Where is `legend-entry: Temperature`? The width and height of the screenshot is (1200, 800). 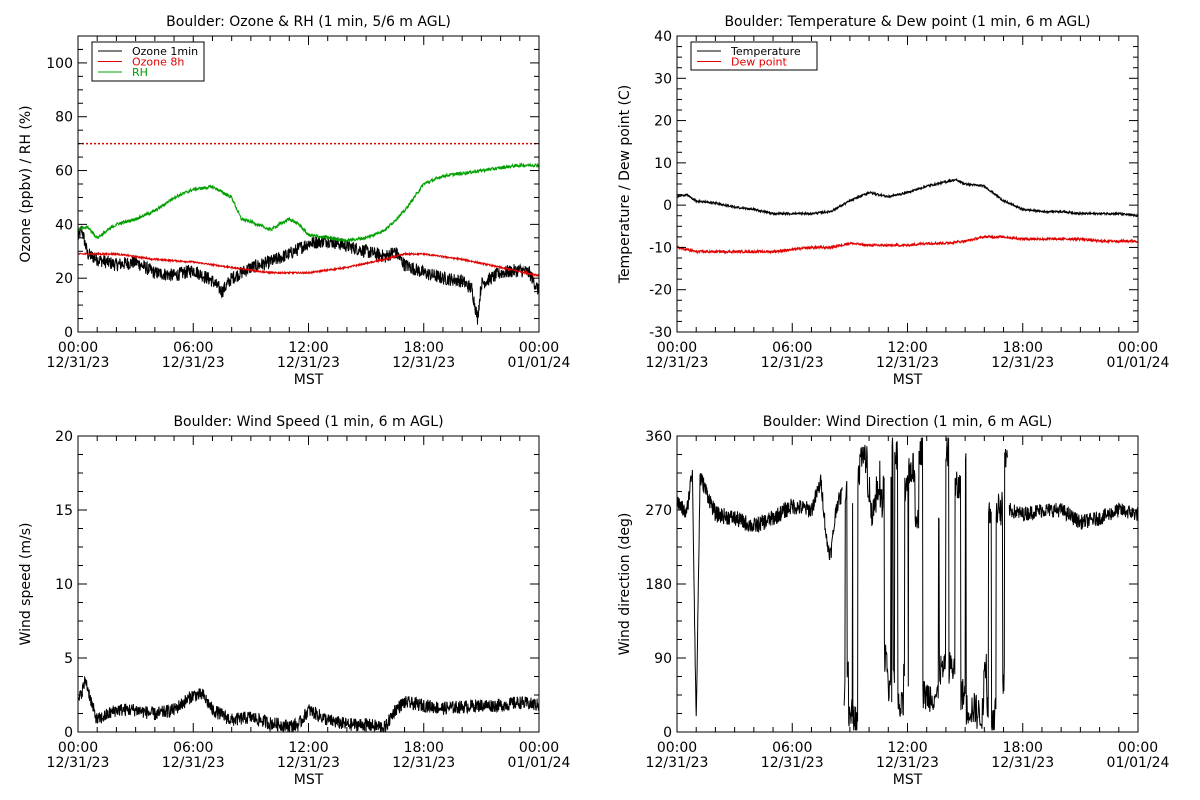 legend-entry: Temperature is located at coordinates (765, 51).